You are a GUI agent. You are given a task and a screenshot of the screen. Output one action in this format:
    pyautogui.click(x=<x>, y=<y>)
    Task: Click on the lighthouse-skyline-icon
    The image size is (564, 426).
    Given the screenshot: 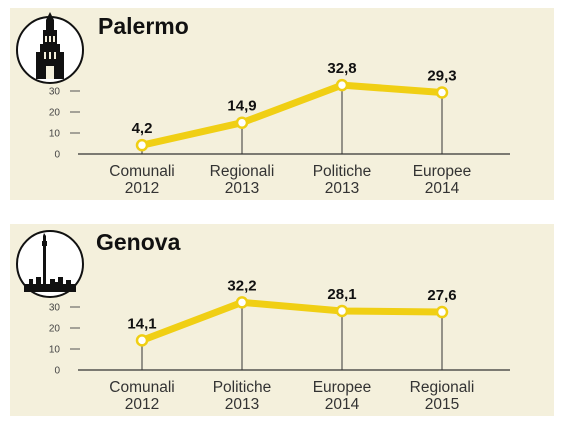 What is the action you would take?
    pyautogui.click(x=50, y=264)
    